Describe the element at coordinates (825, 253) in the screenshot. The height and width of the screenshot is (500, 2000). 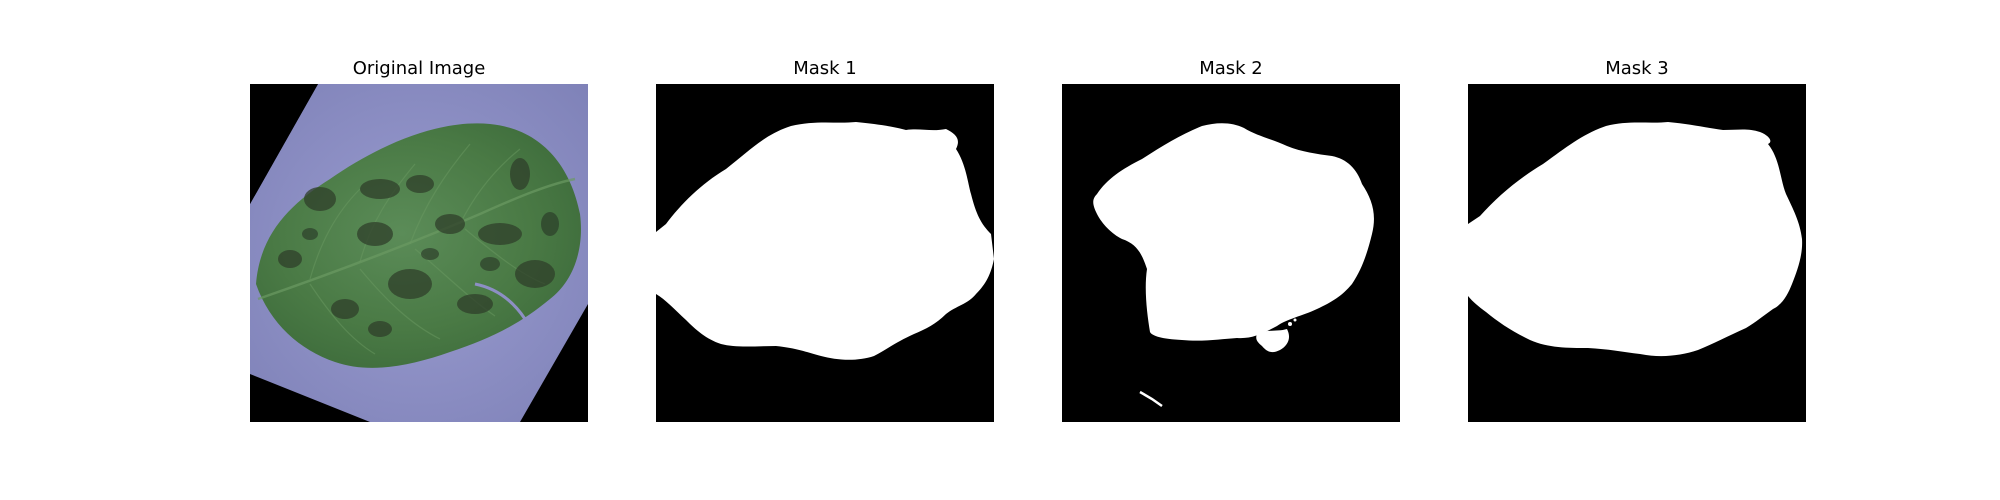
I see `mask-1-image` at that location.